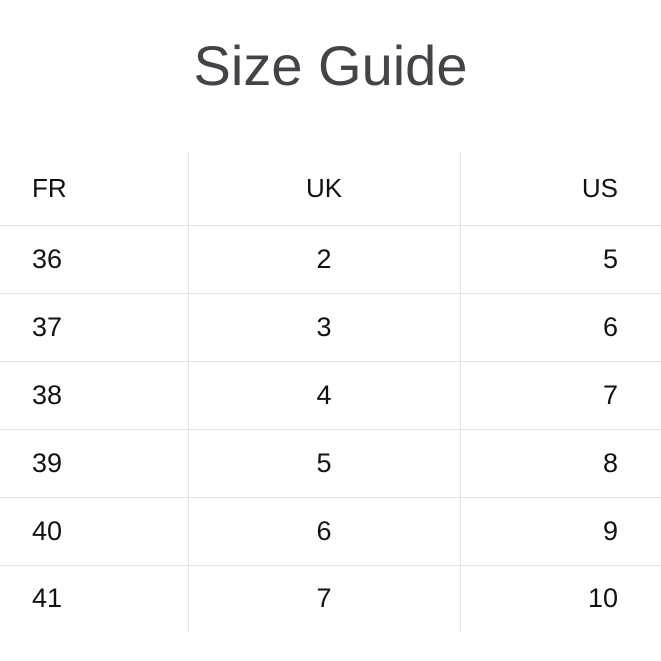 This screenshot has height=661, width=661. I want to click on column-header-fr: FR, so click(94, 189).